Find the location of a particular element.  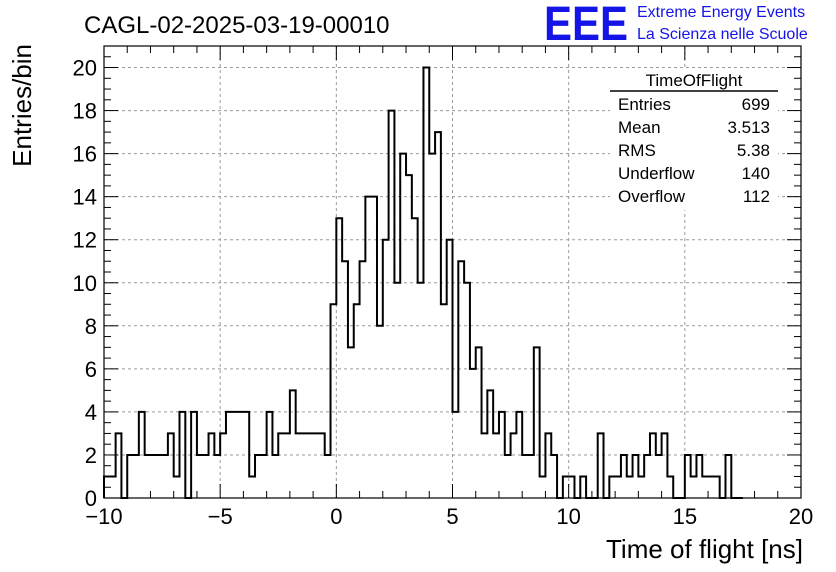

y-axis-title: Entries/bin is located at coordinates (22, 105).